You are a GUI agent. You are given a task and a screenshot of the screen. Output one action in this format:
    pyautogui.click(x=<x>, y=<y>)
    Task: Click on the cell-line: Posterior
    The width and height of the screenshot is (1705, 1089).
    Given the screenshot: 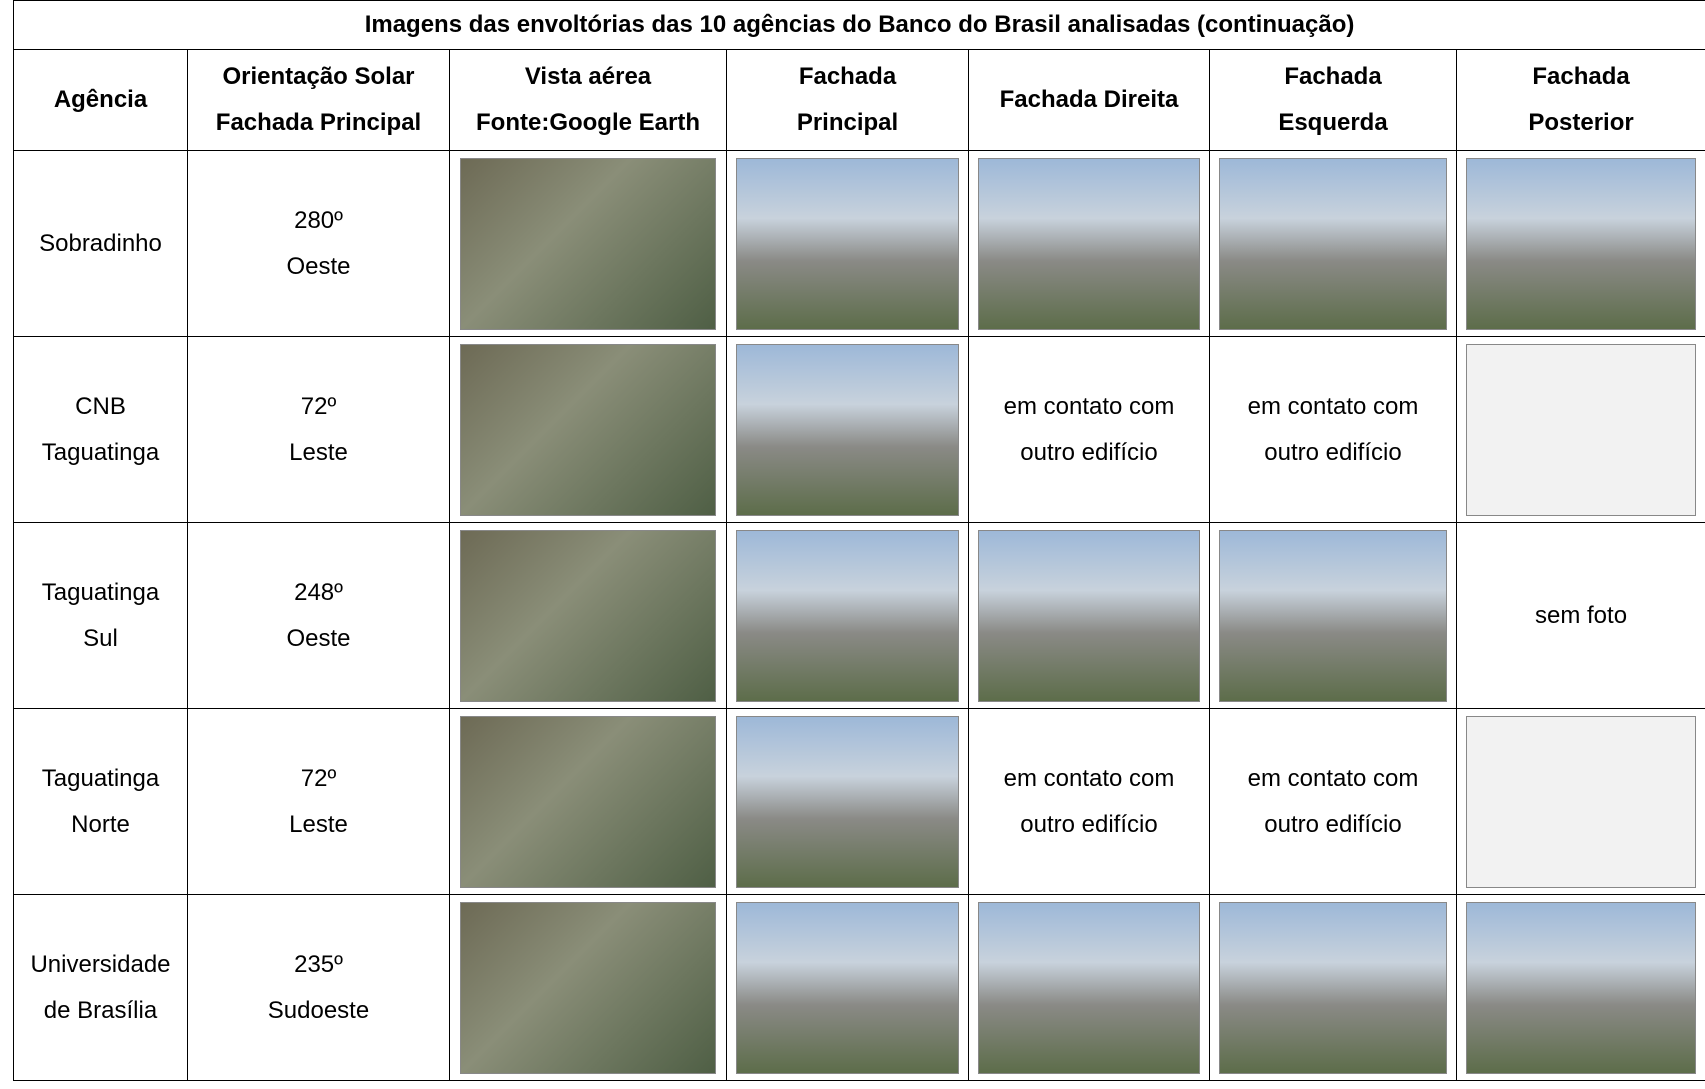 What is the action you would take?
    pyautogui.click(x=1581, y=122)
    